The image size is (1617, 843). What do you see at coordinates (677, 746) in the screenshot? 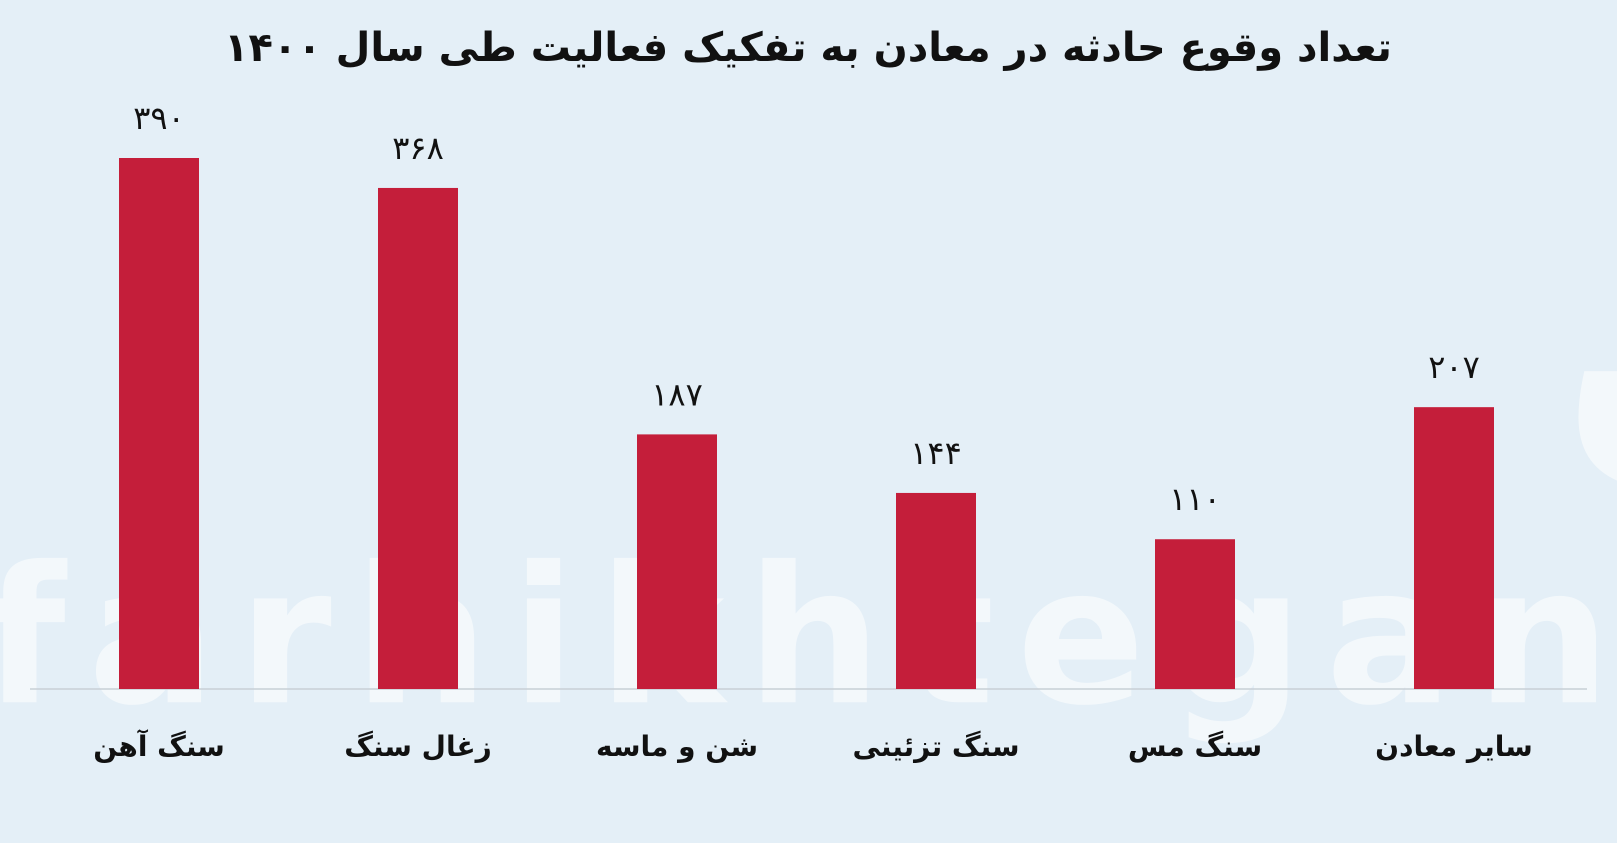
I see `x-tick-label: شن و ماسه` at bounding box center [677, 746].